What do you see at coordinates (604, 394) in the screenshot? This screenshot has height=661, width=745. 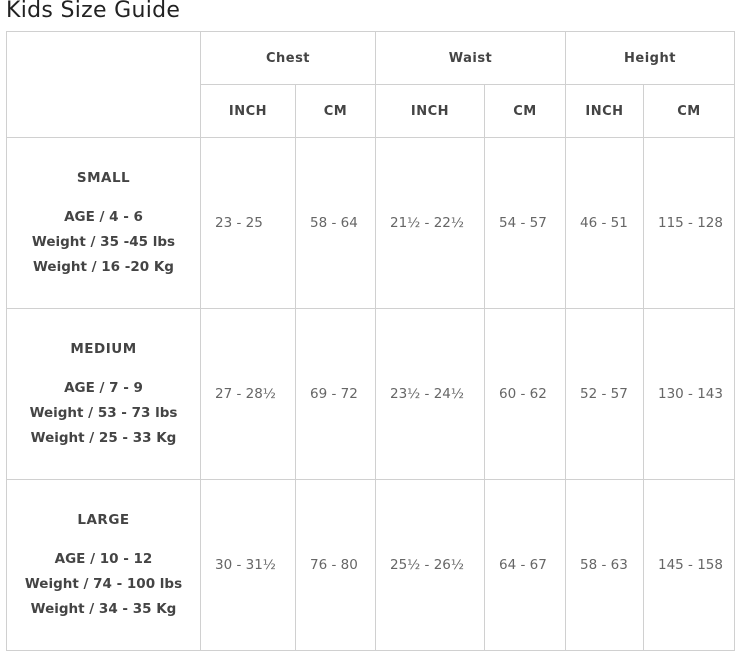 I see `value-cell: 52 - 57` at bounding box center [604, 394].